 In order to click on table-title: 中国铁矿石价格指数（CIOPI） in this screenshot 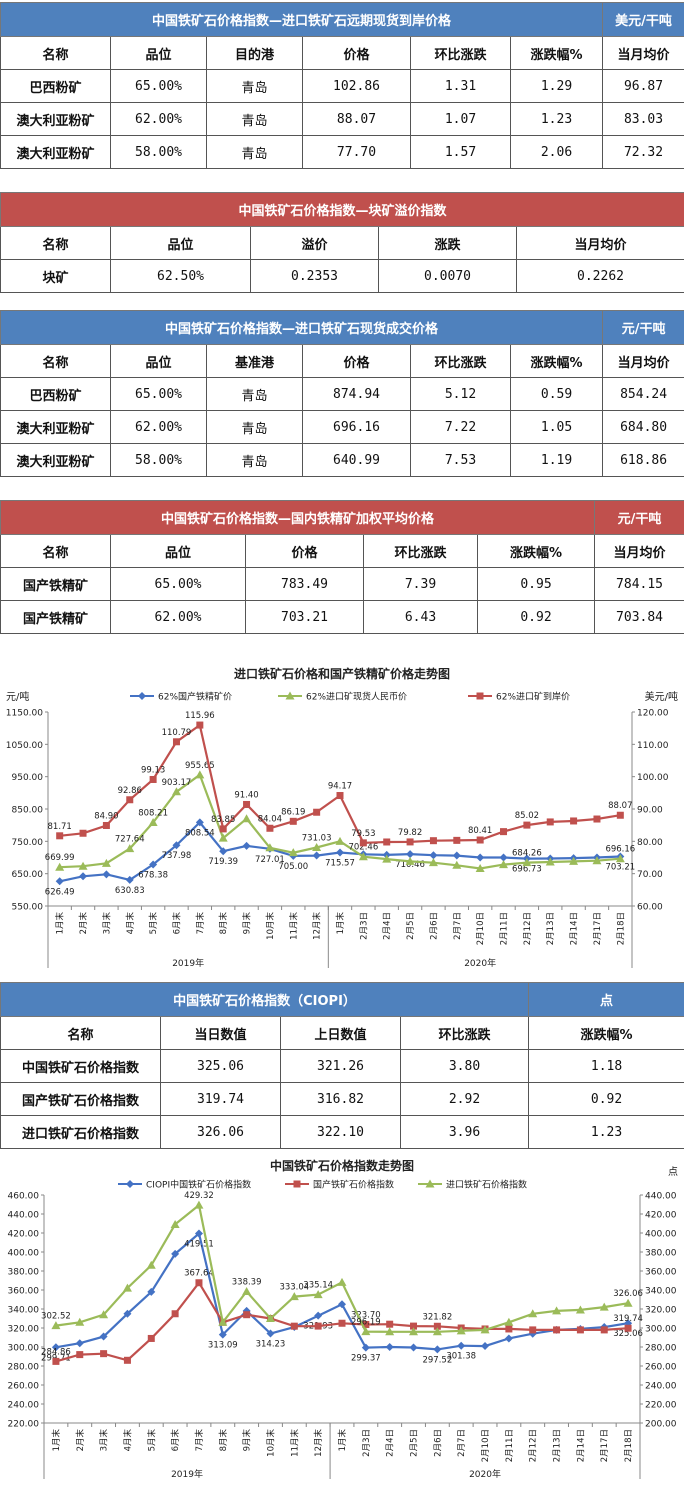, I will do `click(265, 999)`.